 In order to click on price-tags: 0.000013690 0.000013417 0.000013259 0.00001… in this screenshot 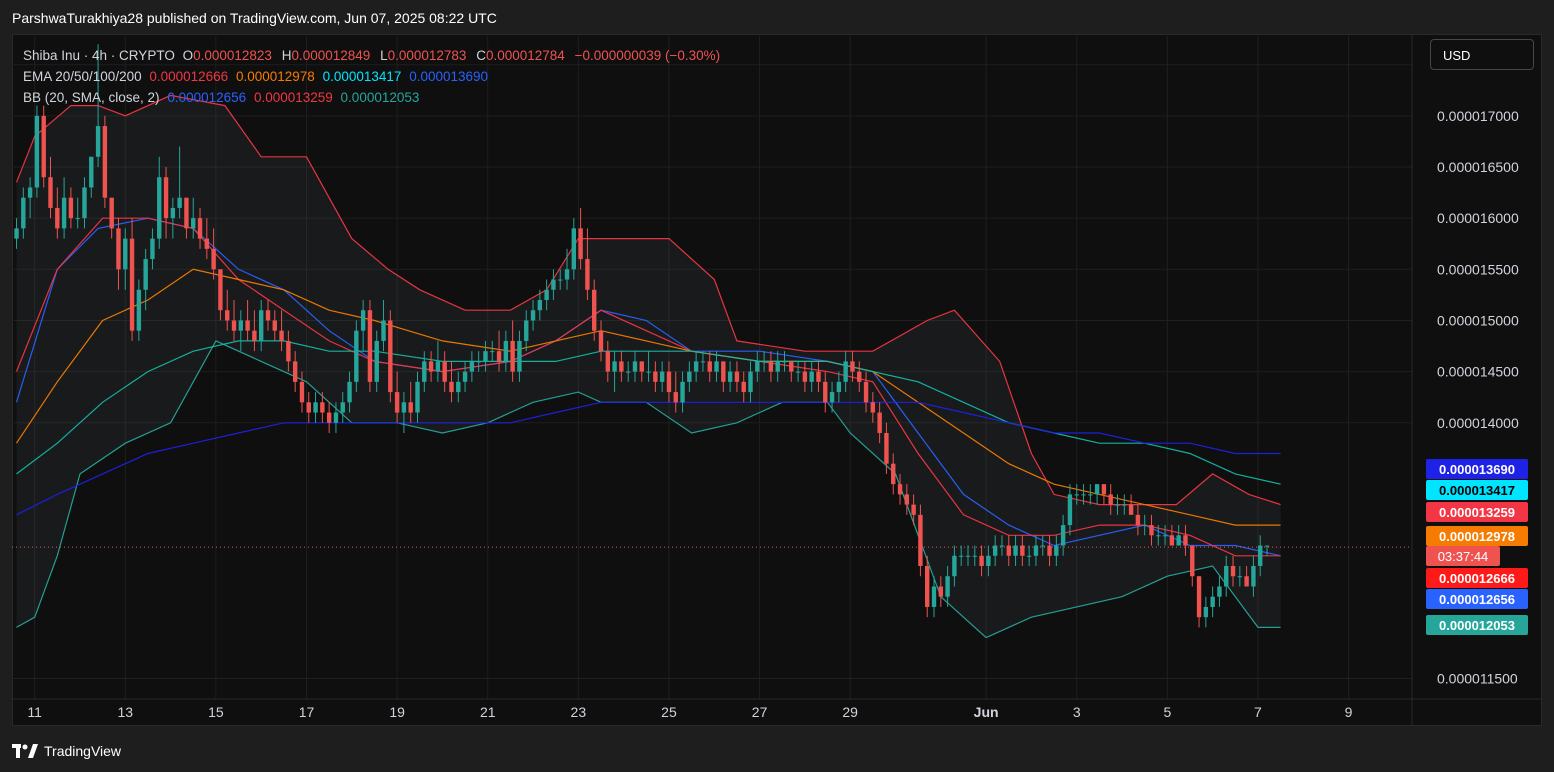, I will do `click(1477, 547)`.